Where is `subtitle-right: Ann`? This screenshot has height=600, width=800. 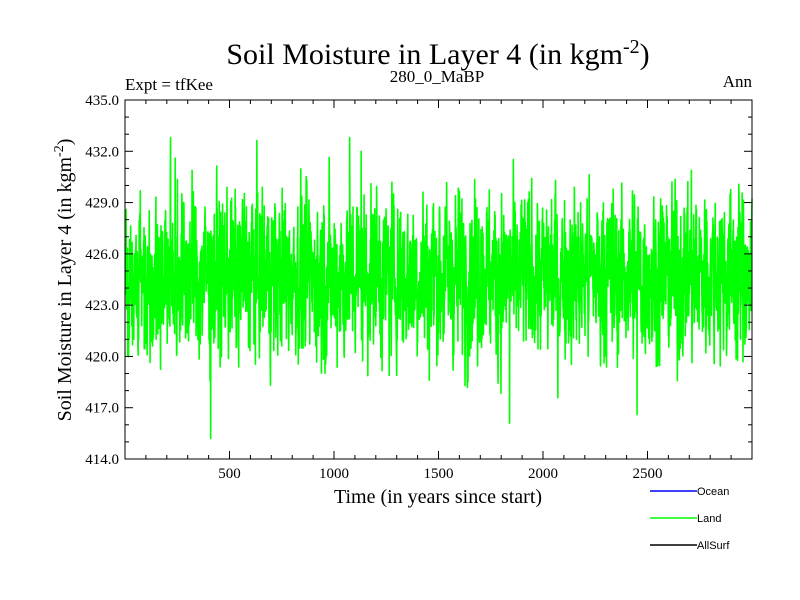
subtitle-right: Ann is located at coordinates (738, 81).